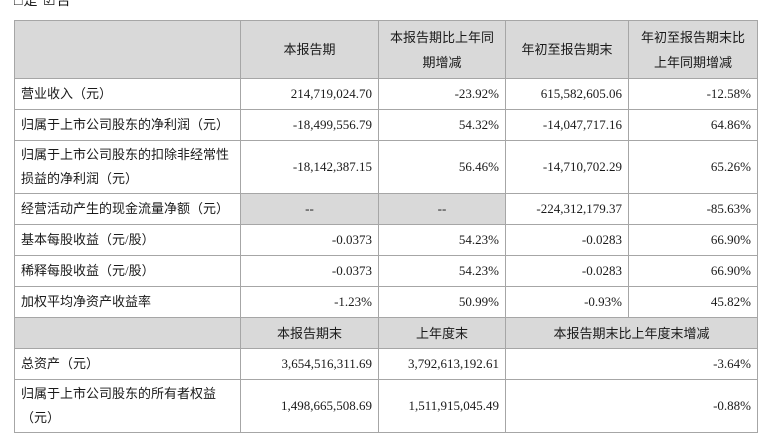 Image resolution: width=771 pixels, height=435 pixels. Describe the element at coordinates (567, 125) in the screenshot. I see `cell-value: -14,047,717.16` at that location.